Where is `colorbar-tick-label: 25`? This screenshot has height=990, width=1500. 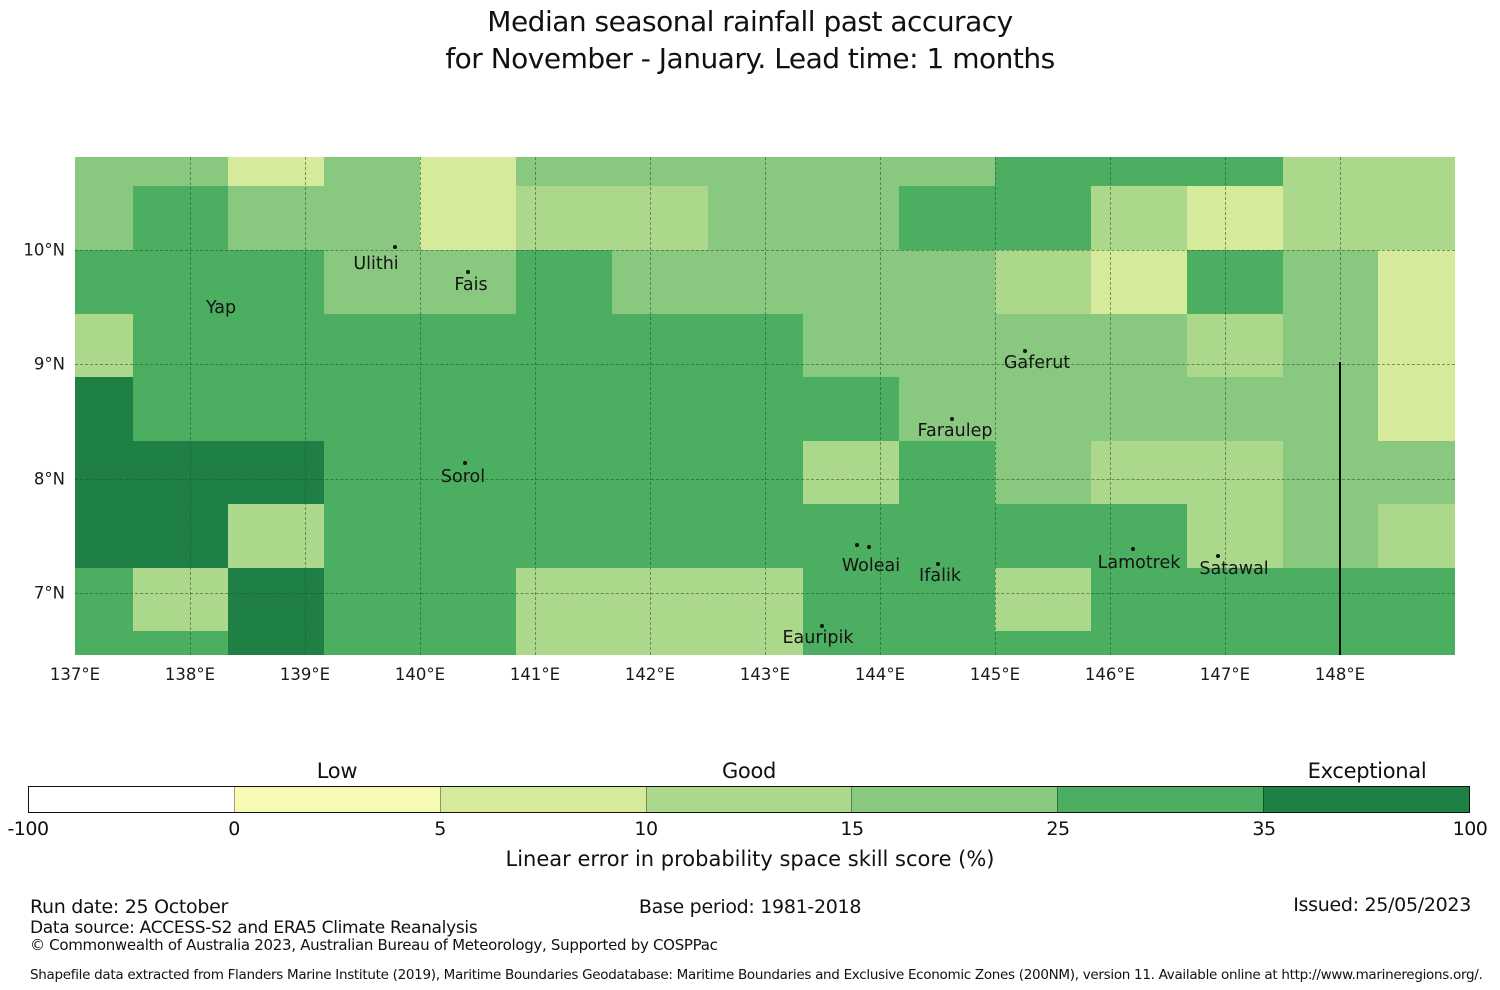 colorbar-tick-label: 25 is located at coordinates (1058, 829).